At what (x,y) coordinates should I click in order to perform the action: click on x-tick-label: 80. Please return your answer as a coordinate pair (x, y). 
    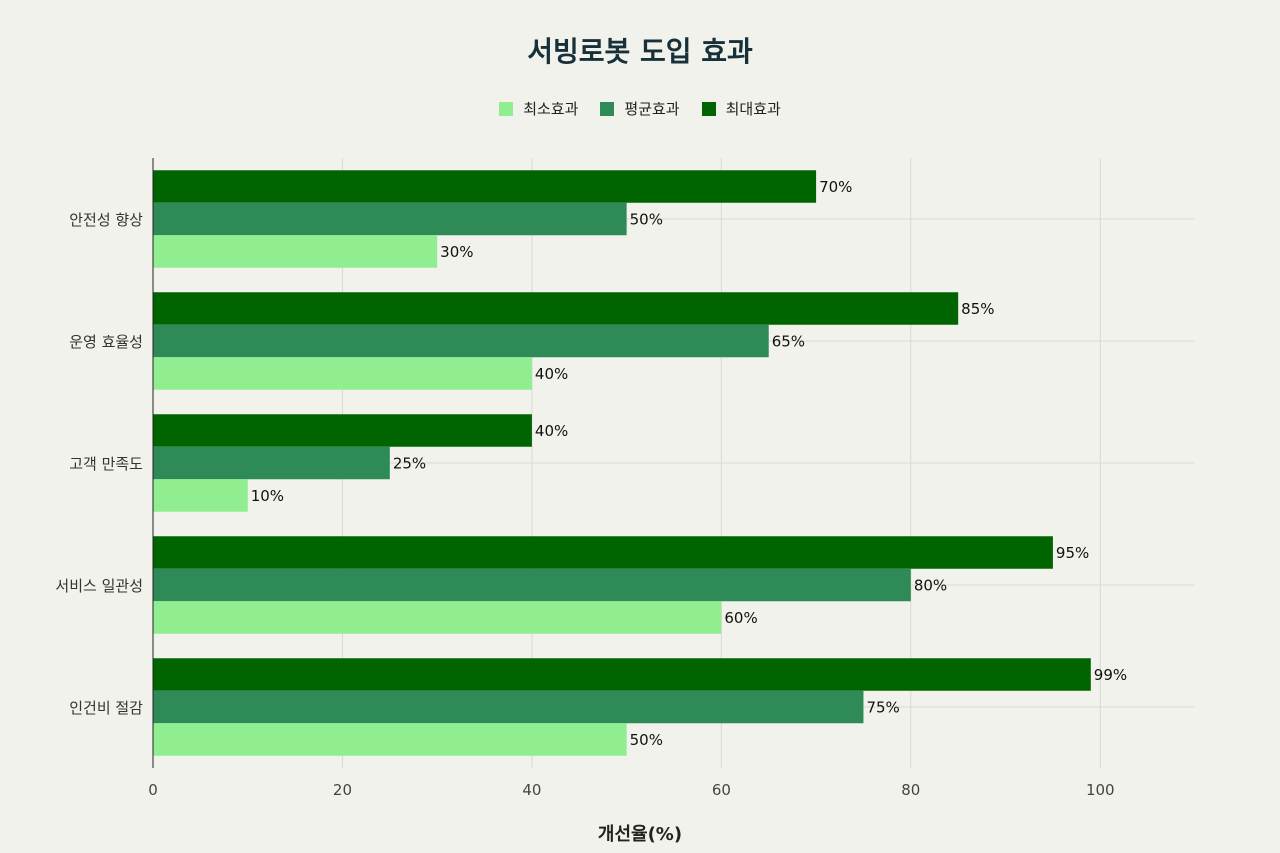
    Looking at the image, I should click on (910, 790).